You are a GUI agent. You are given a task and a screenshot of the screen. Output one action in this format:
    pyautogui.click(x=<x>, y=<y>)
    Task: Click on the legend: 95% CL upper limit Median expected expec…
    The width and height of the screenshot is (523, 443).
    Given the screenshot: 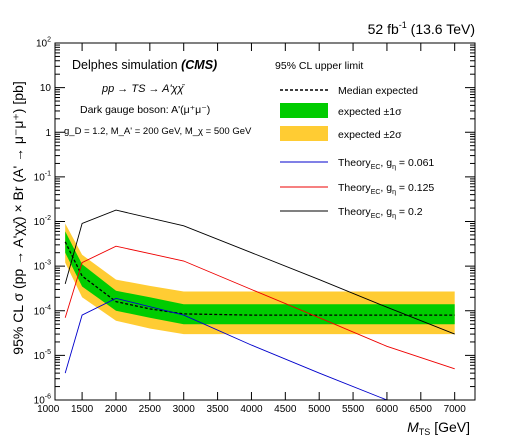 What is the action you would take?
    pyautogui.click(x=354, y=140)
    